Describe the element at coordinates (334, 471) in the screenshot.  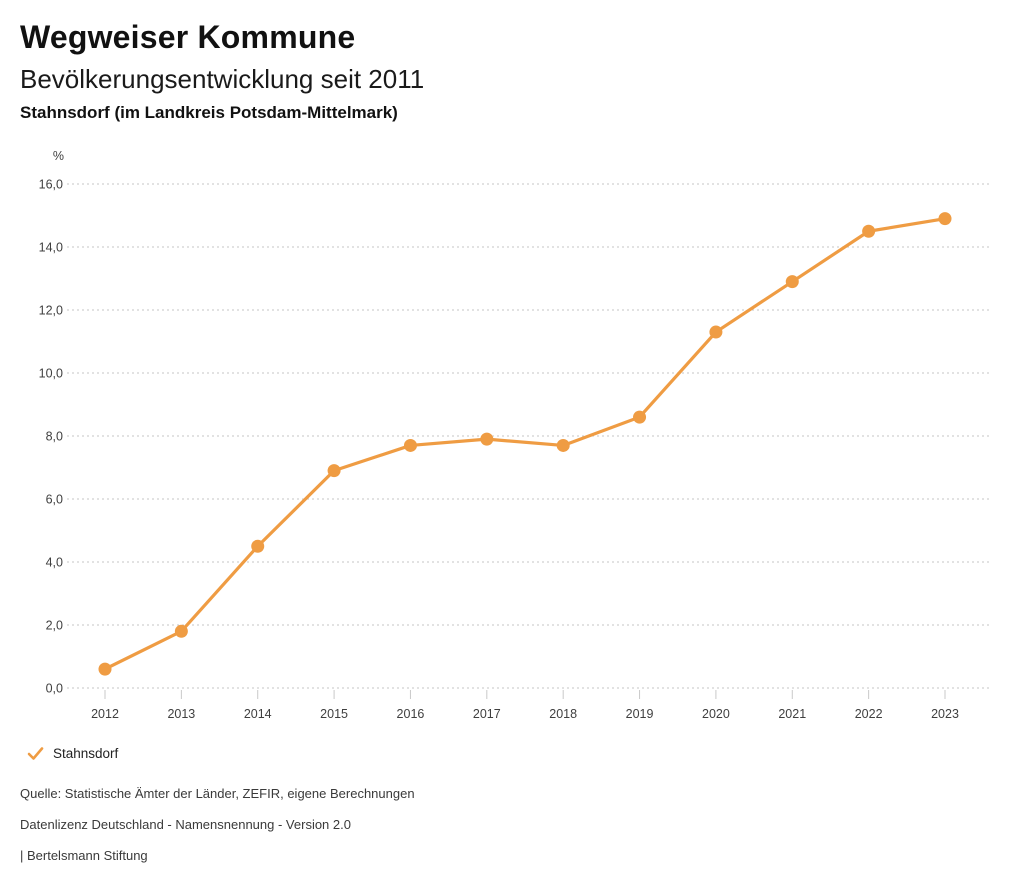
I see `data-point-2015` at that location.